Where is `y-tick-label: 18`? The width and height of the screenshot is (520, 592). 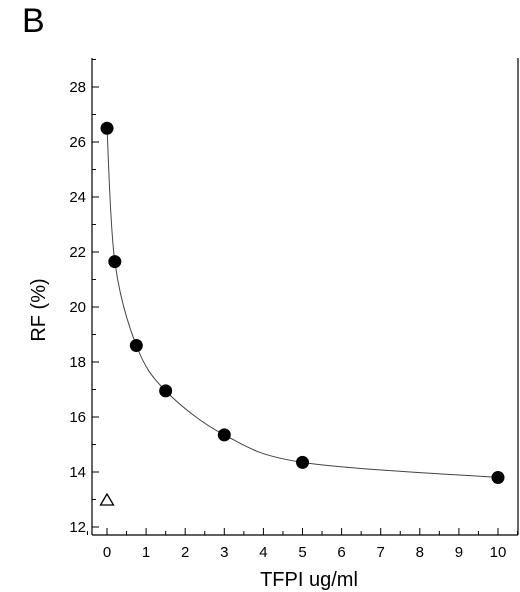
y-tick-label: 18 is located at coordinates (77, 362).